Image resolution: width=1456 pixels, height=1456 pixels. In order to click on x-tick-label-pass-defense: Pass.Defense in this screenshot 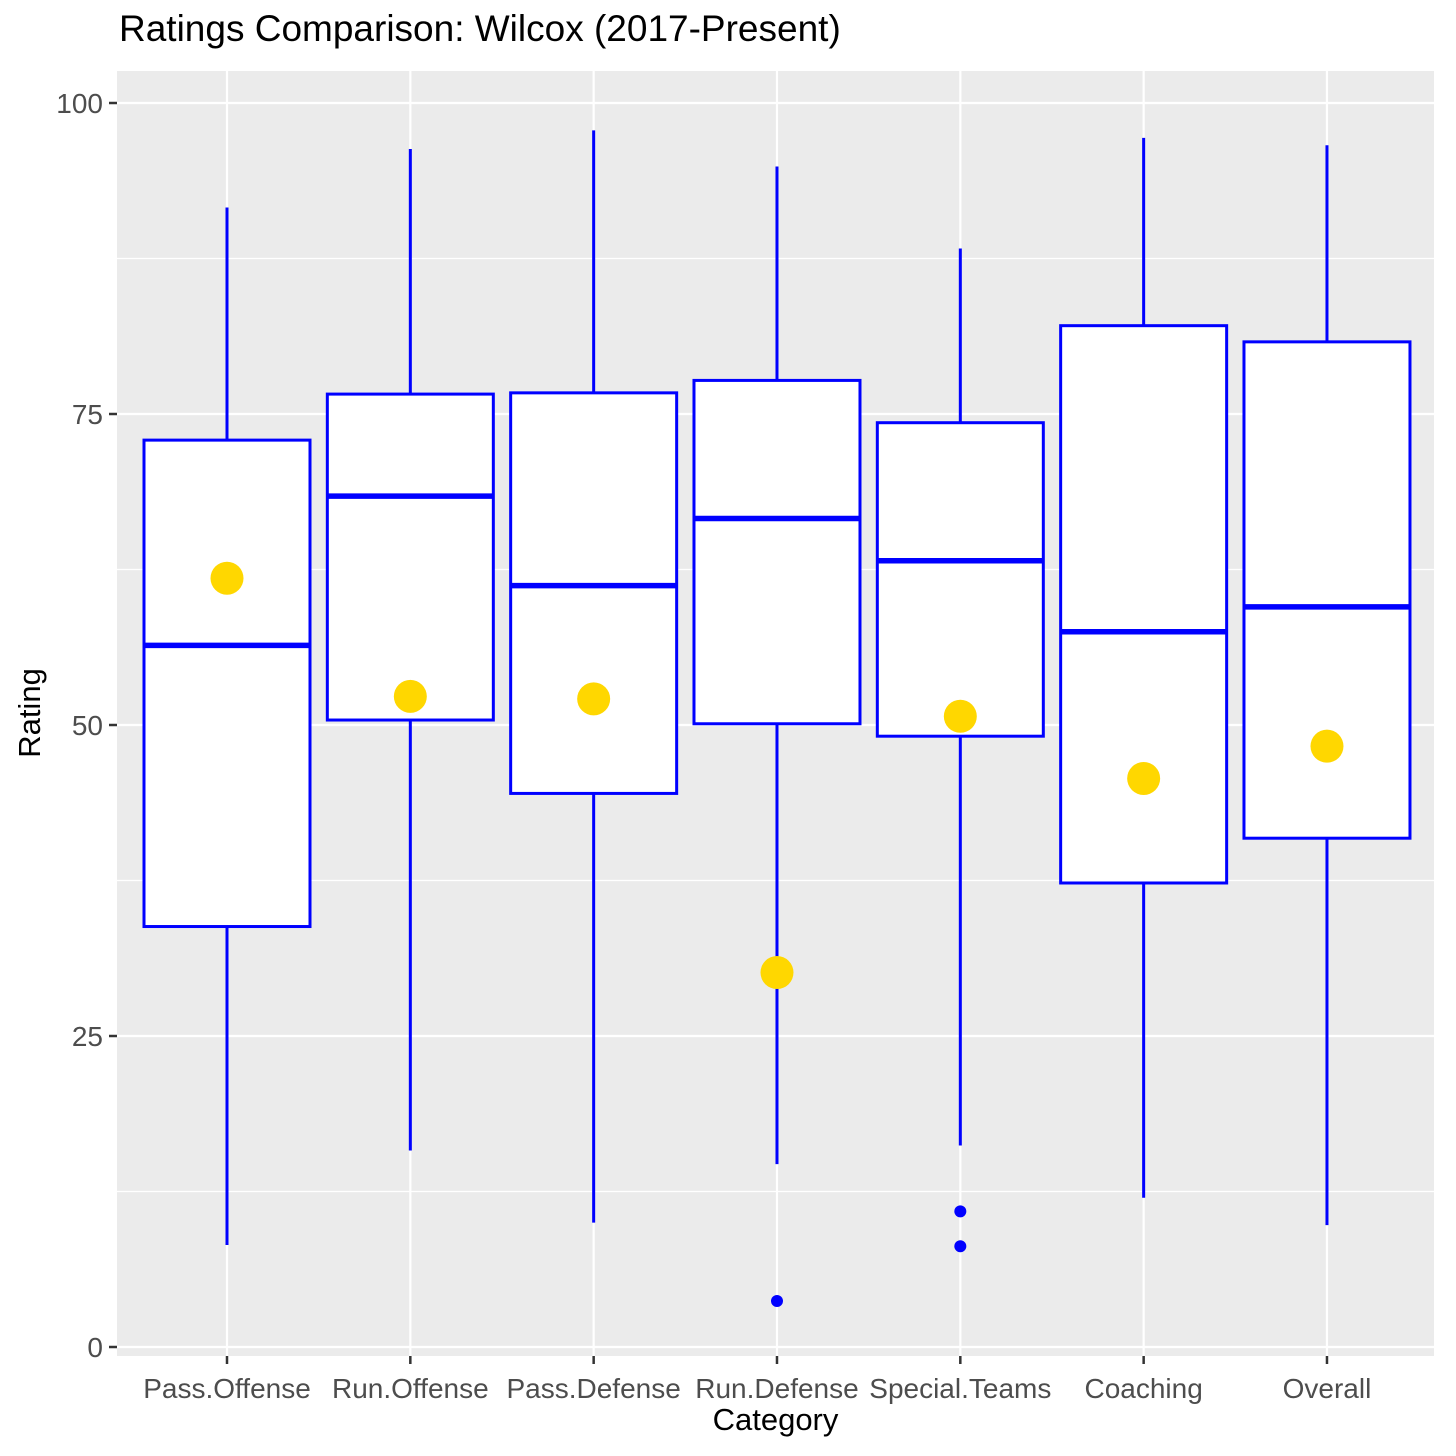, I will do `click(593, 1388)`.